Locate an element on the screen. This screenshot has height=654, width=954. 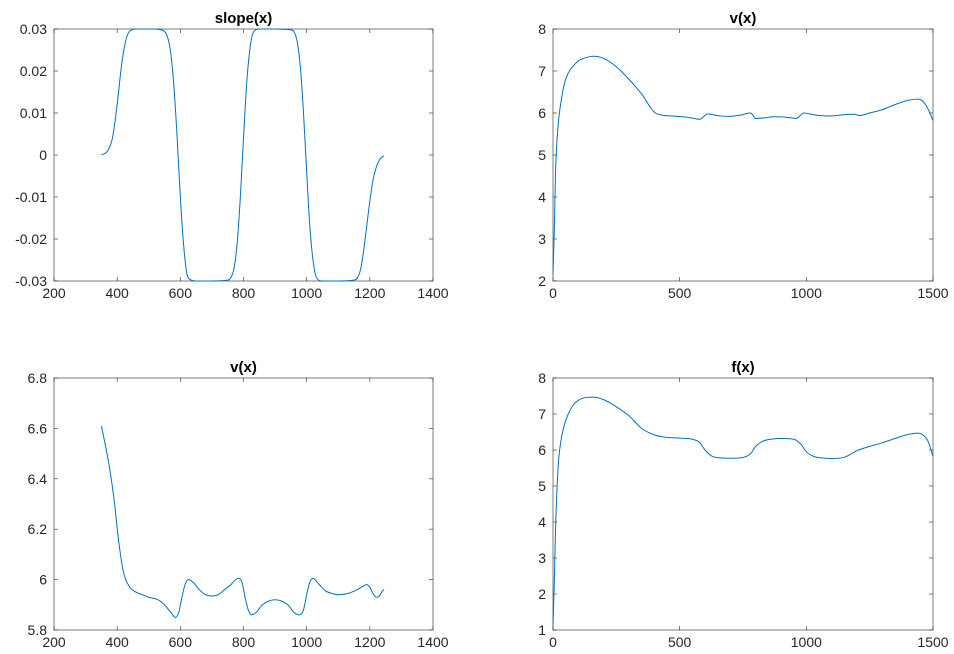
y-tick-label: 6.6 is located at coordinates (38, 428).